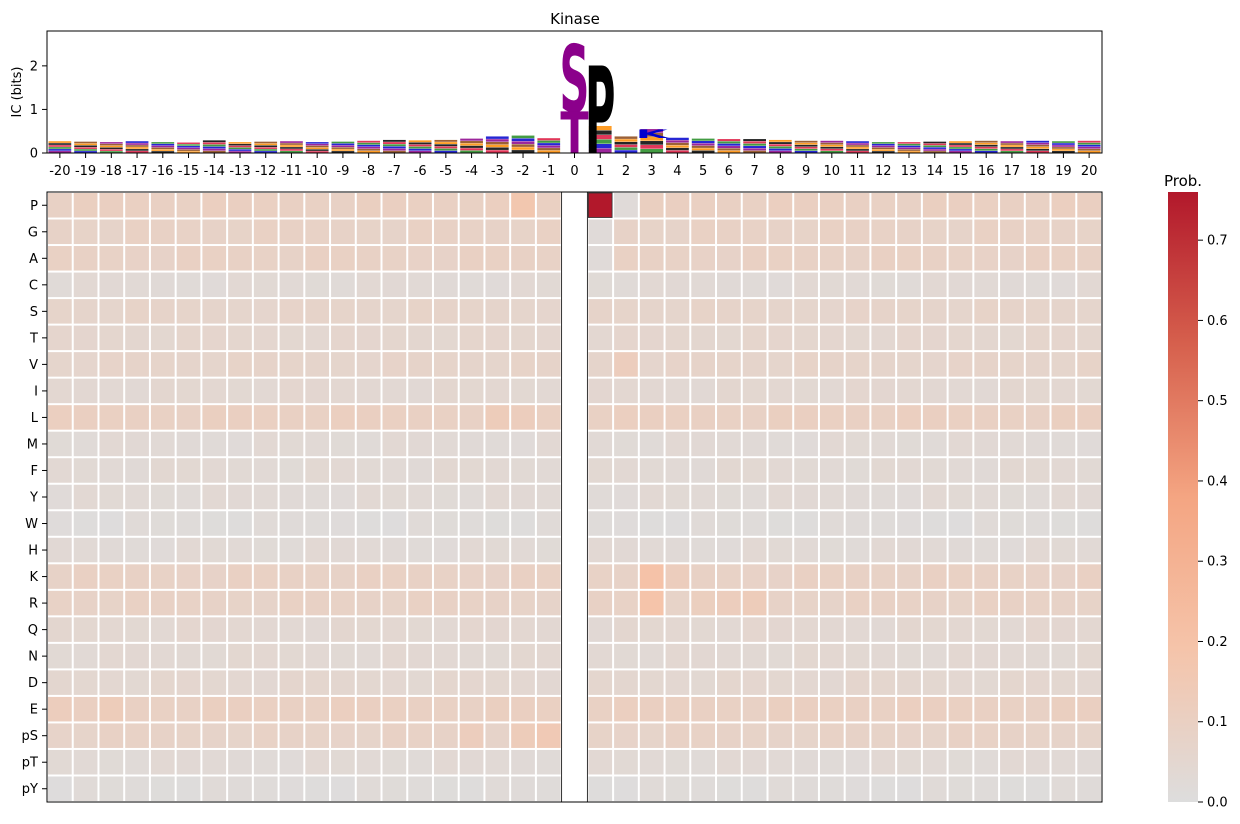 Image resolution: width=1240 pixels, height=824 pixels. What do you see at coordinates (497, 171) in the screenshot?
I see `logo-x-tick-label: -3` at bounding box center [497, 171].